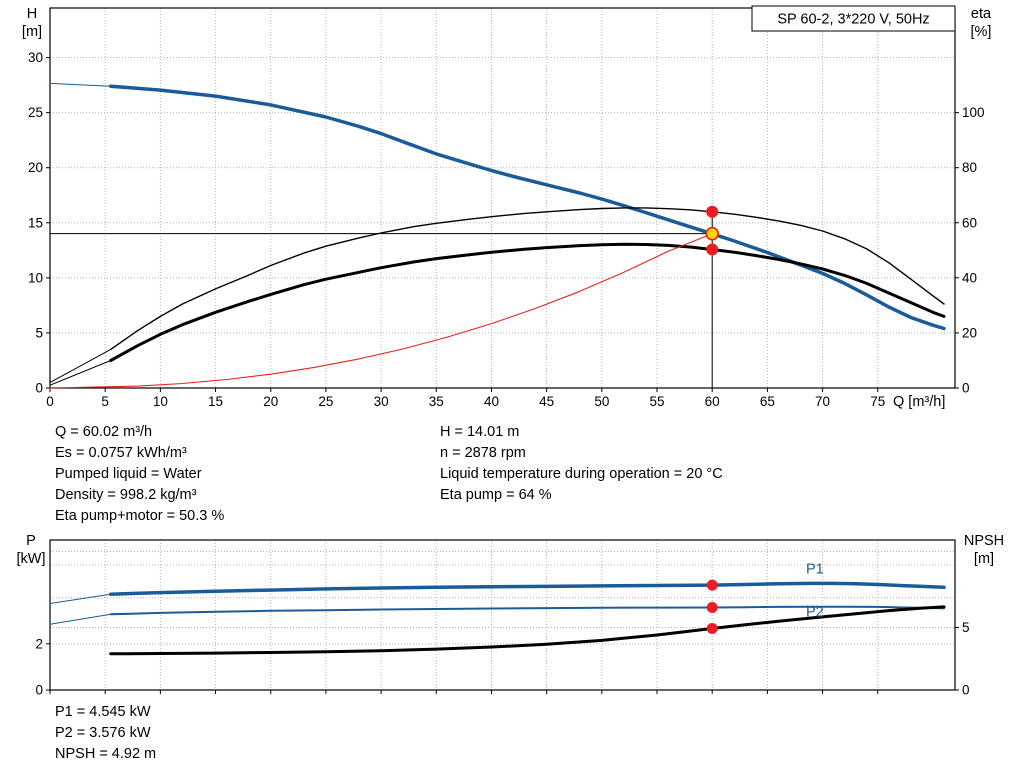 The height and width of the screenshot is (781, 1024). I want to click on chart-title: SP 60-2, 3*220 V, 50Hz, so click(853, 20).